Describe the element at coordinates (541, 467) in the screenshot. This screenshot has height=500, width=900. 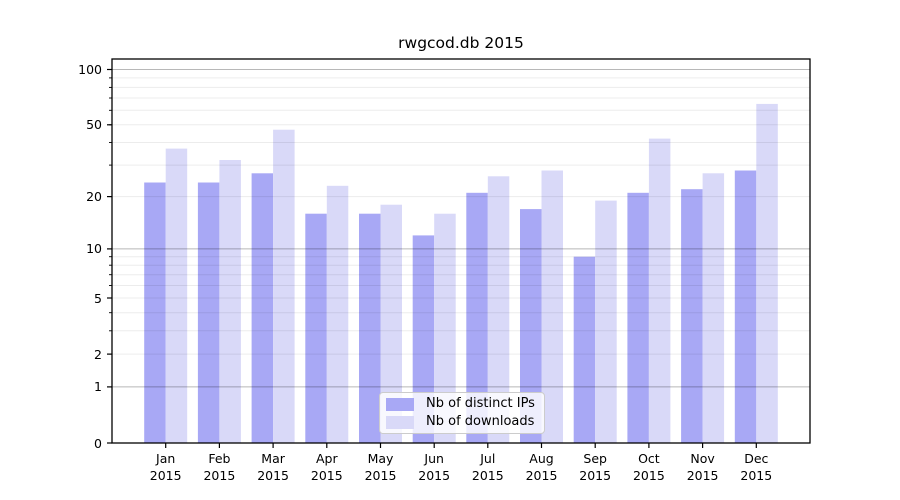
I see `x-tick-label: Aug 2015` at that location.